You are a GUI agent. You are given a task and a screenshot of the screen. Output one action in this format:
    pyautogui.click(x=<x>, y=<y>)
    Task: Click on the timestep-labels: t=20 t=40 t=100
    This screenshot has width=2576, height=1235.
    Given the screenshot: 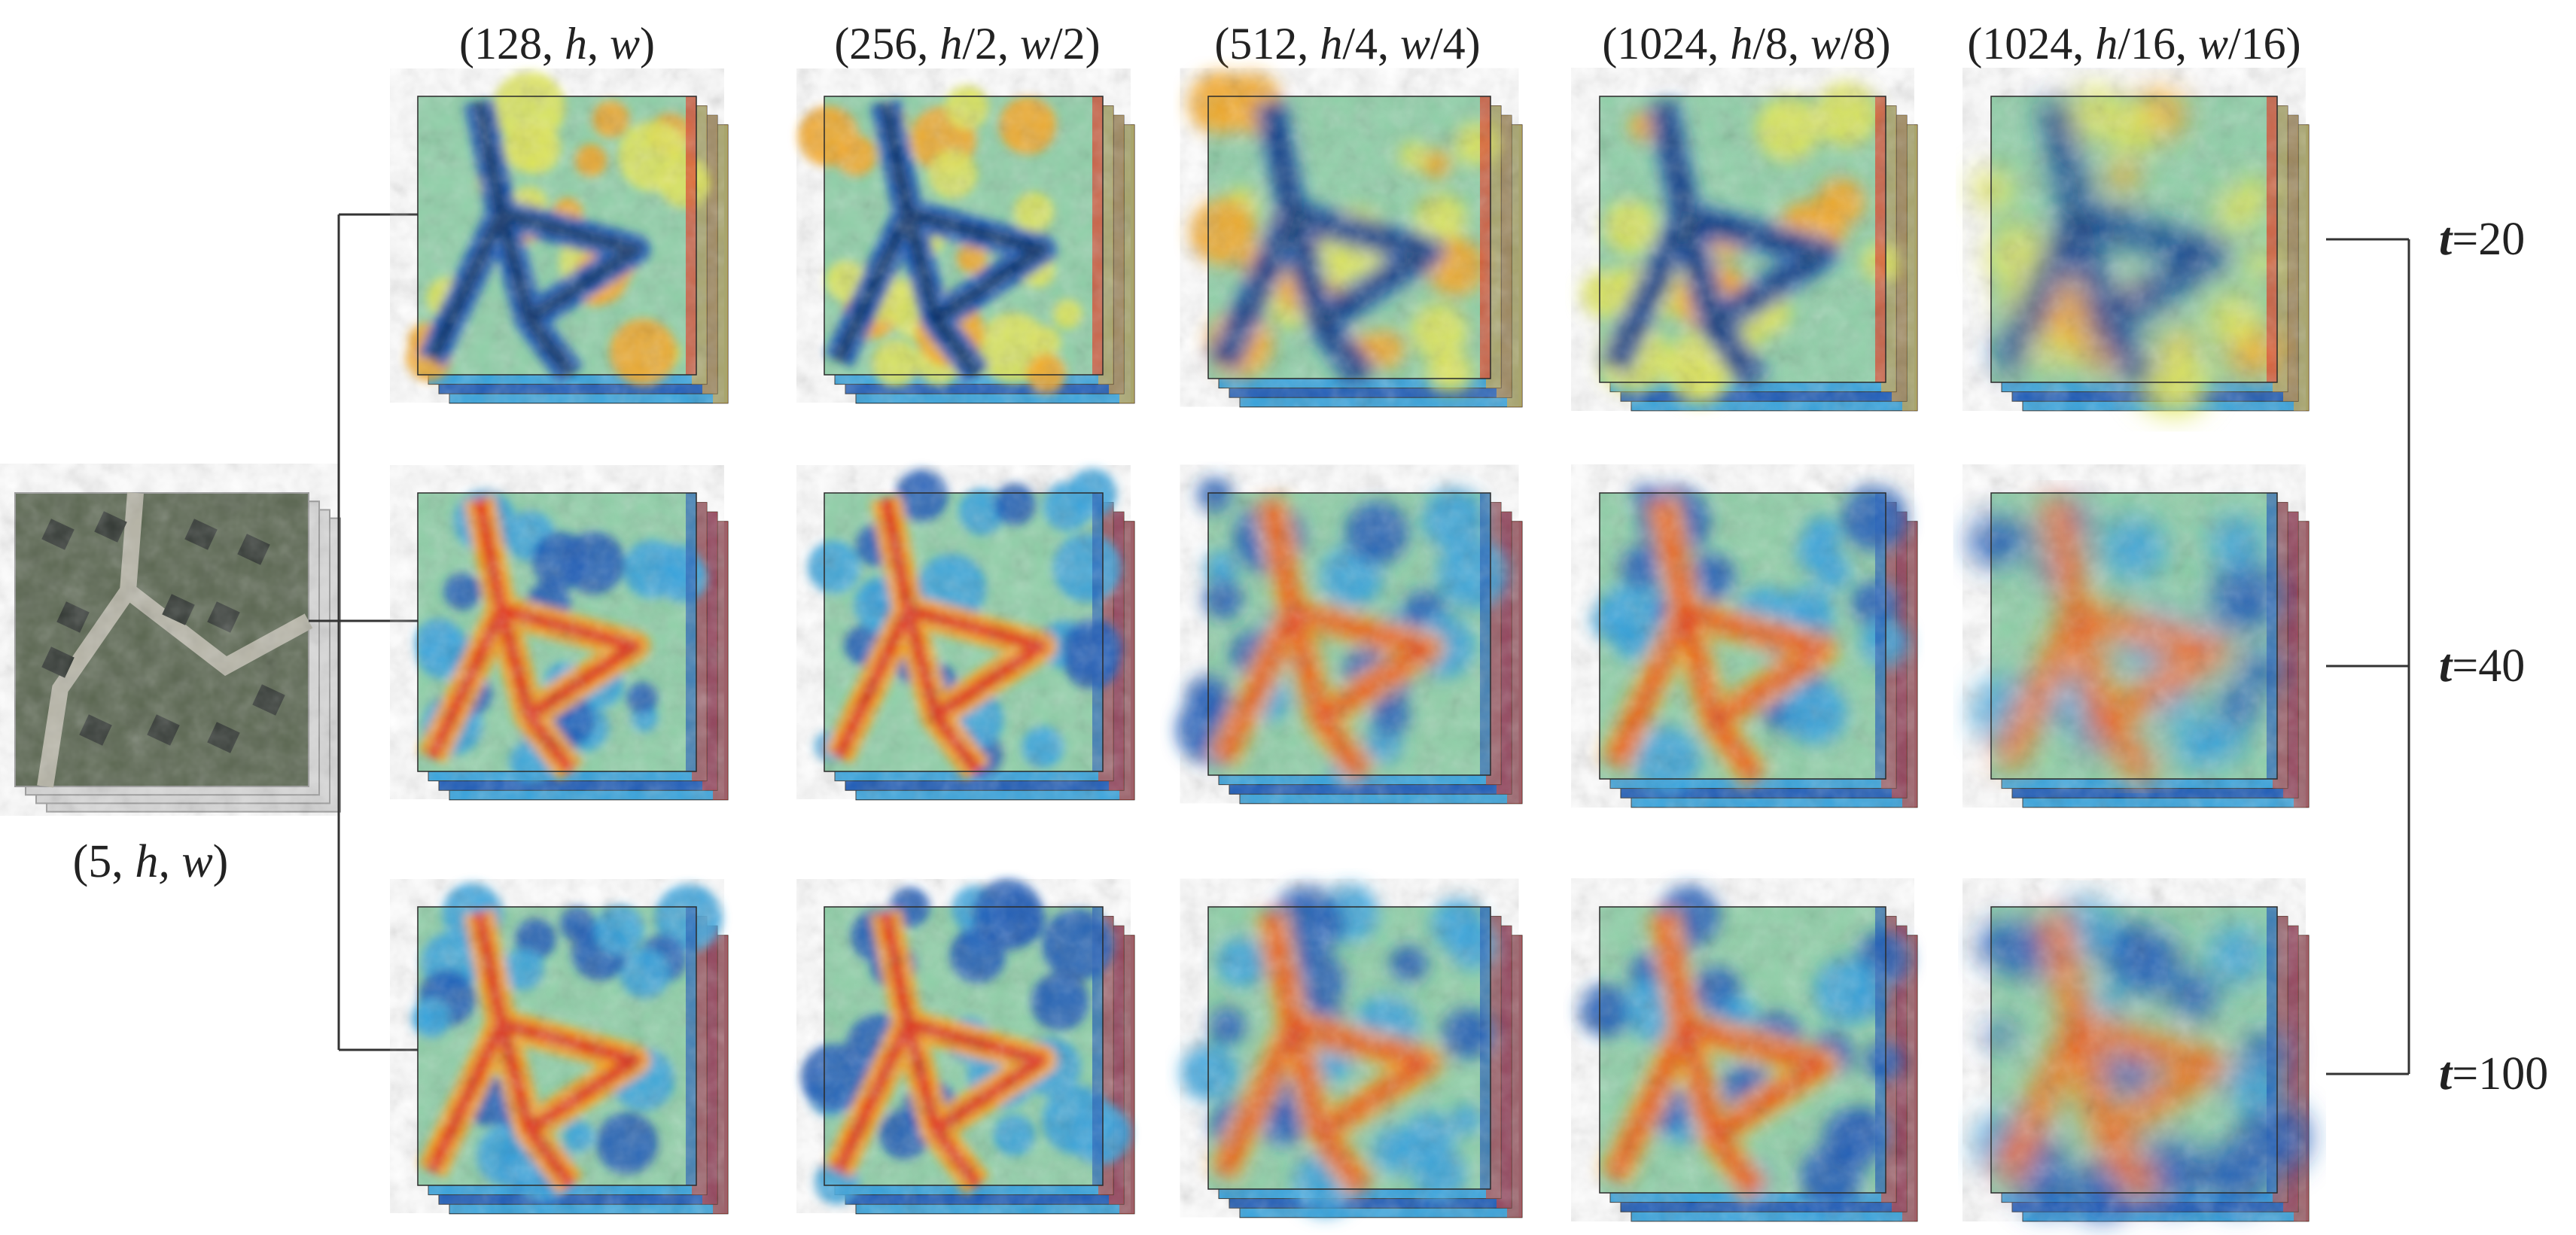 What is the action you would take?
    pyautogui.click(x=2493, y=657)
    